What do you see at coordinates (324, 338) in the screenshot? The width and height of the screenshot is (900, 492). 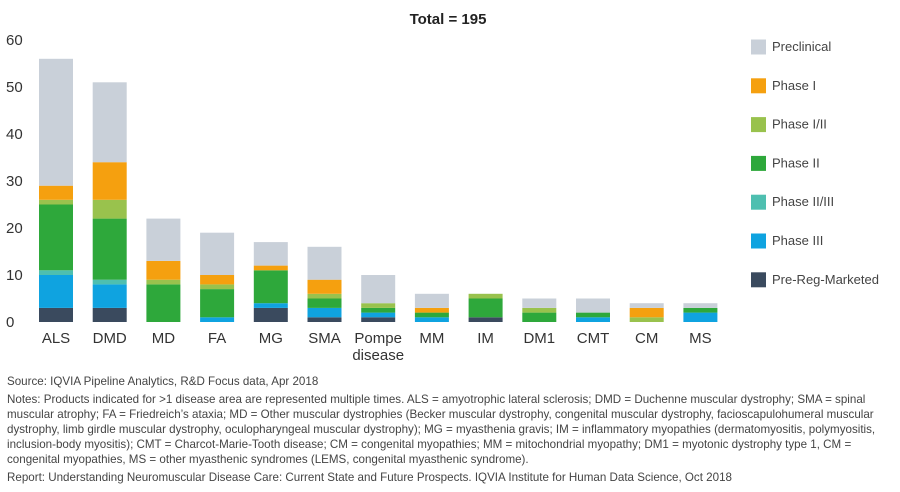 I see `x-tick-label: SMA` at bounding box center [324, 338].